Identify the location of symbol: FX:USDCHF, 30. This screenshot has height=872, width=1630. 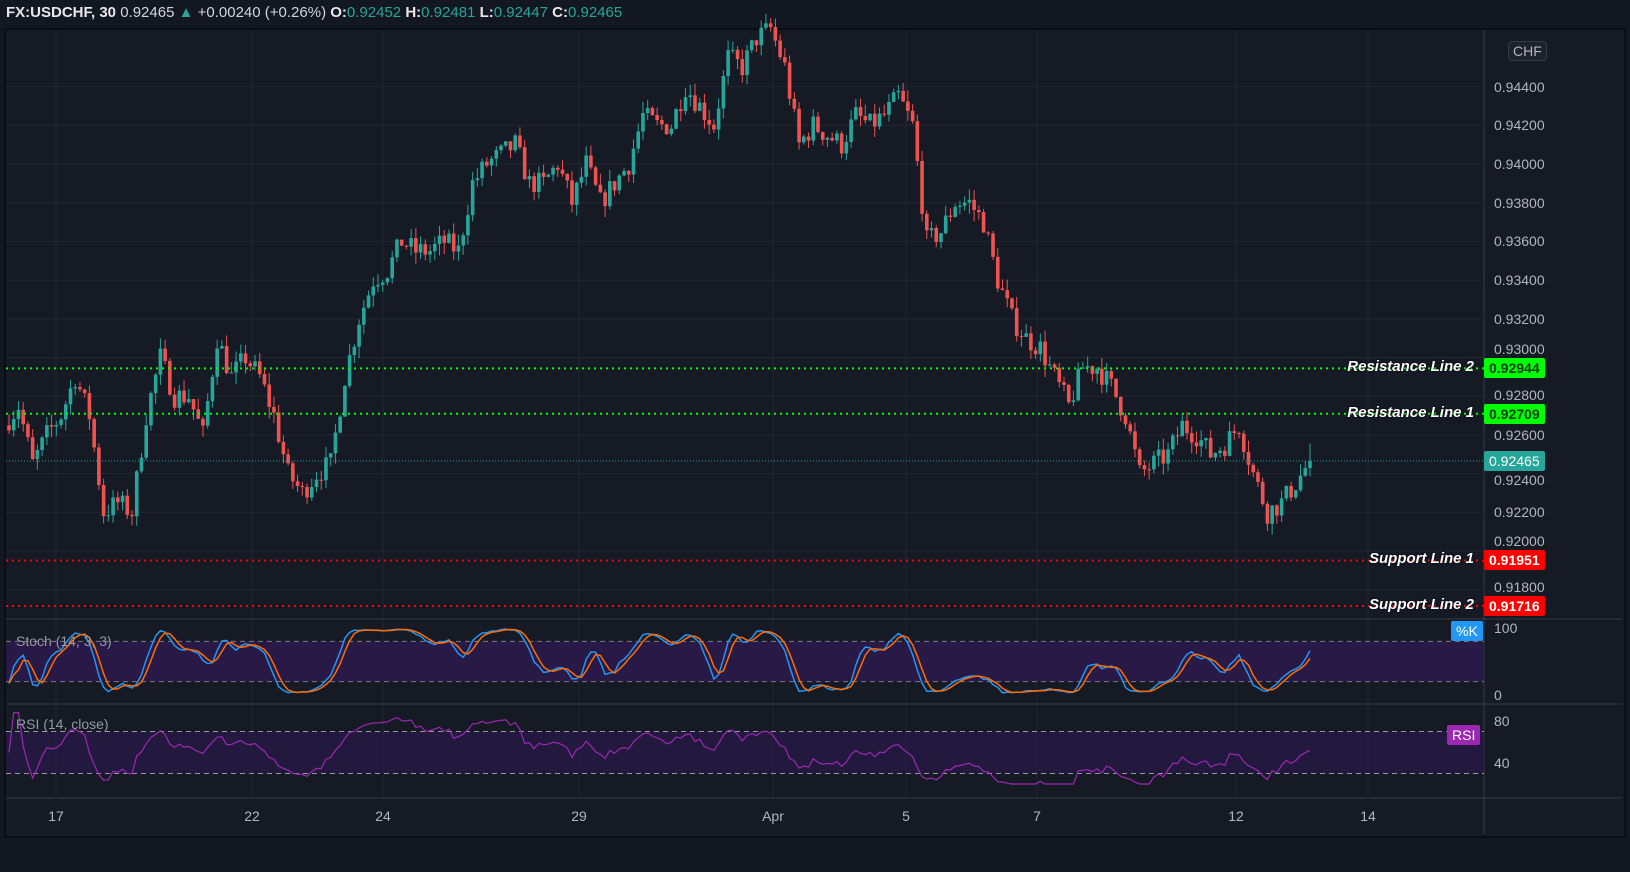
(61, 12).